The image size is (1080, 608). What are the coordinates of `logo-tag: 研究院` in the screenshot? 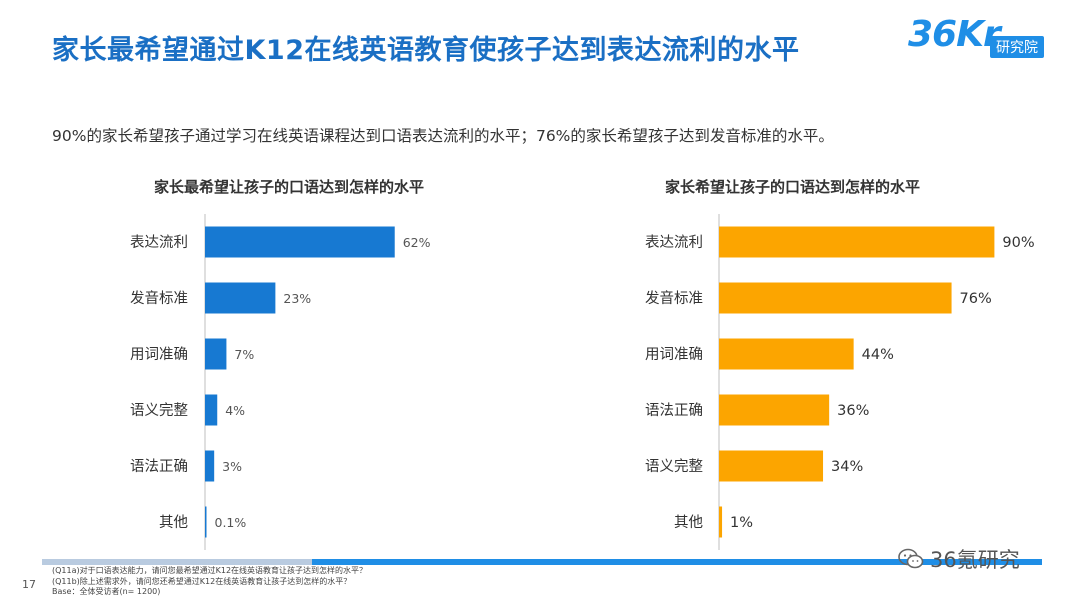 It's located at (1017, 47).